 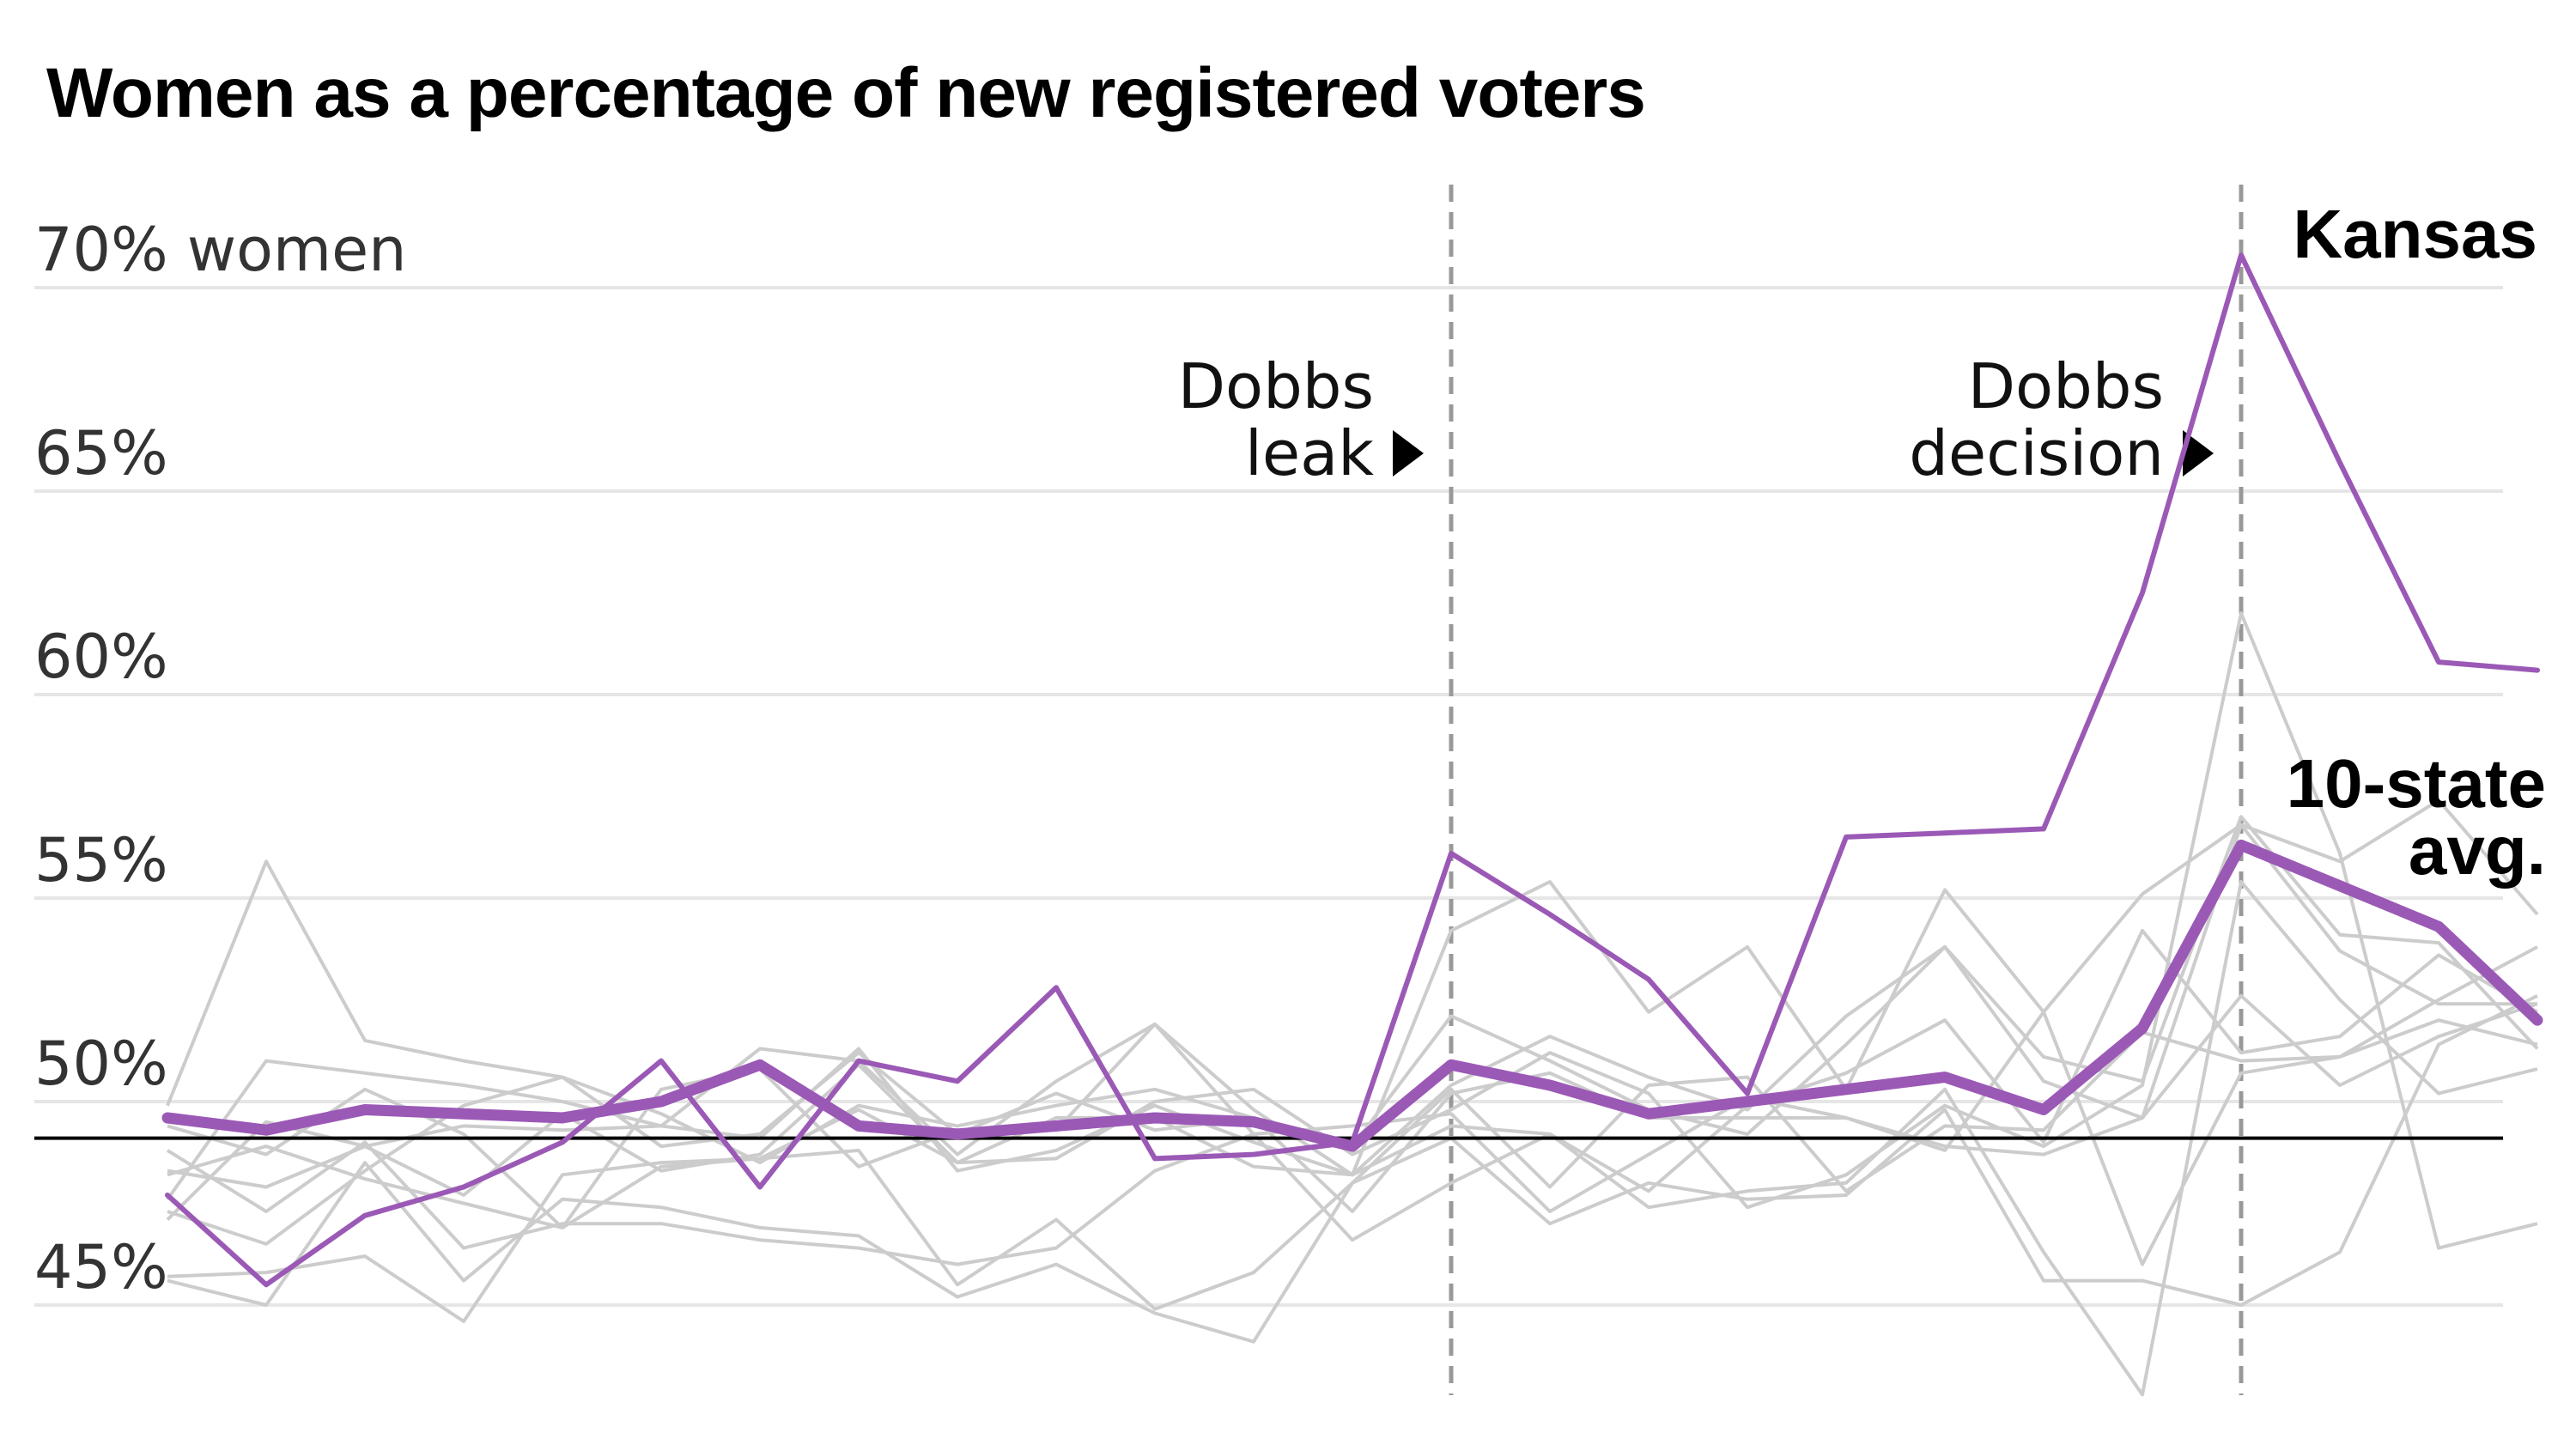 What do you see at coordinates (101, 1064) in the screenshot?
I see `y-tick-label: 50%` at bounding box center [101, 1064].